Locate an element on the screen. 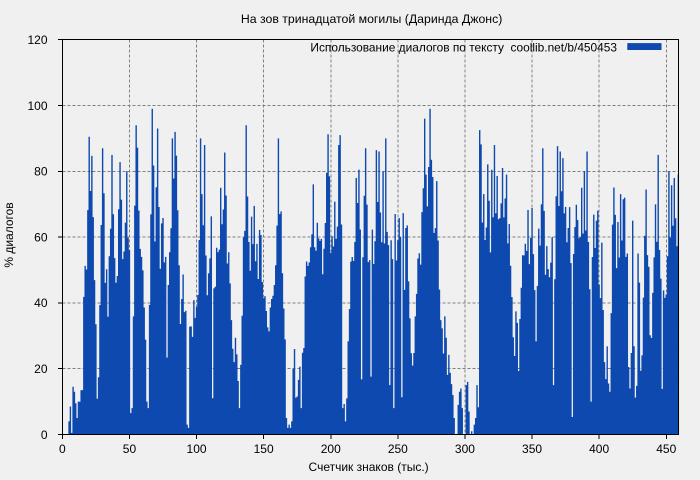 Image resolution: width=700 pixels, height=480 pixels. svg-text: 300 is located at coordinates (465, 449).